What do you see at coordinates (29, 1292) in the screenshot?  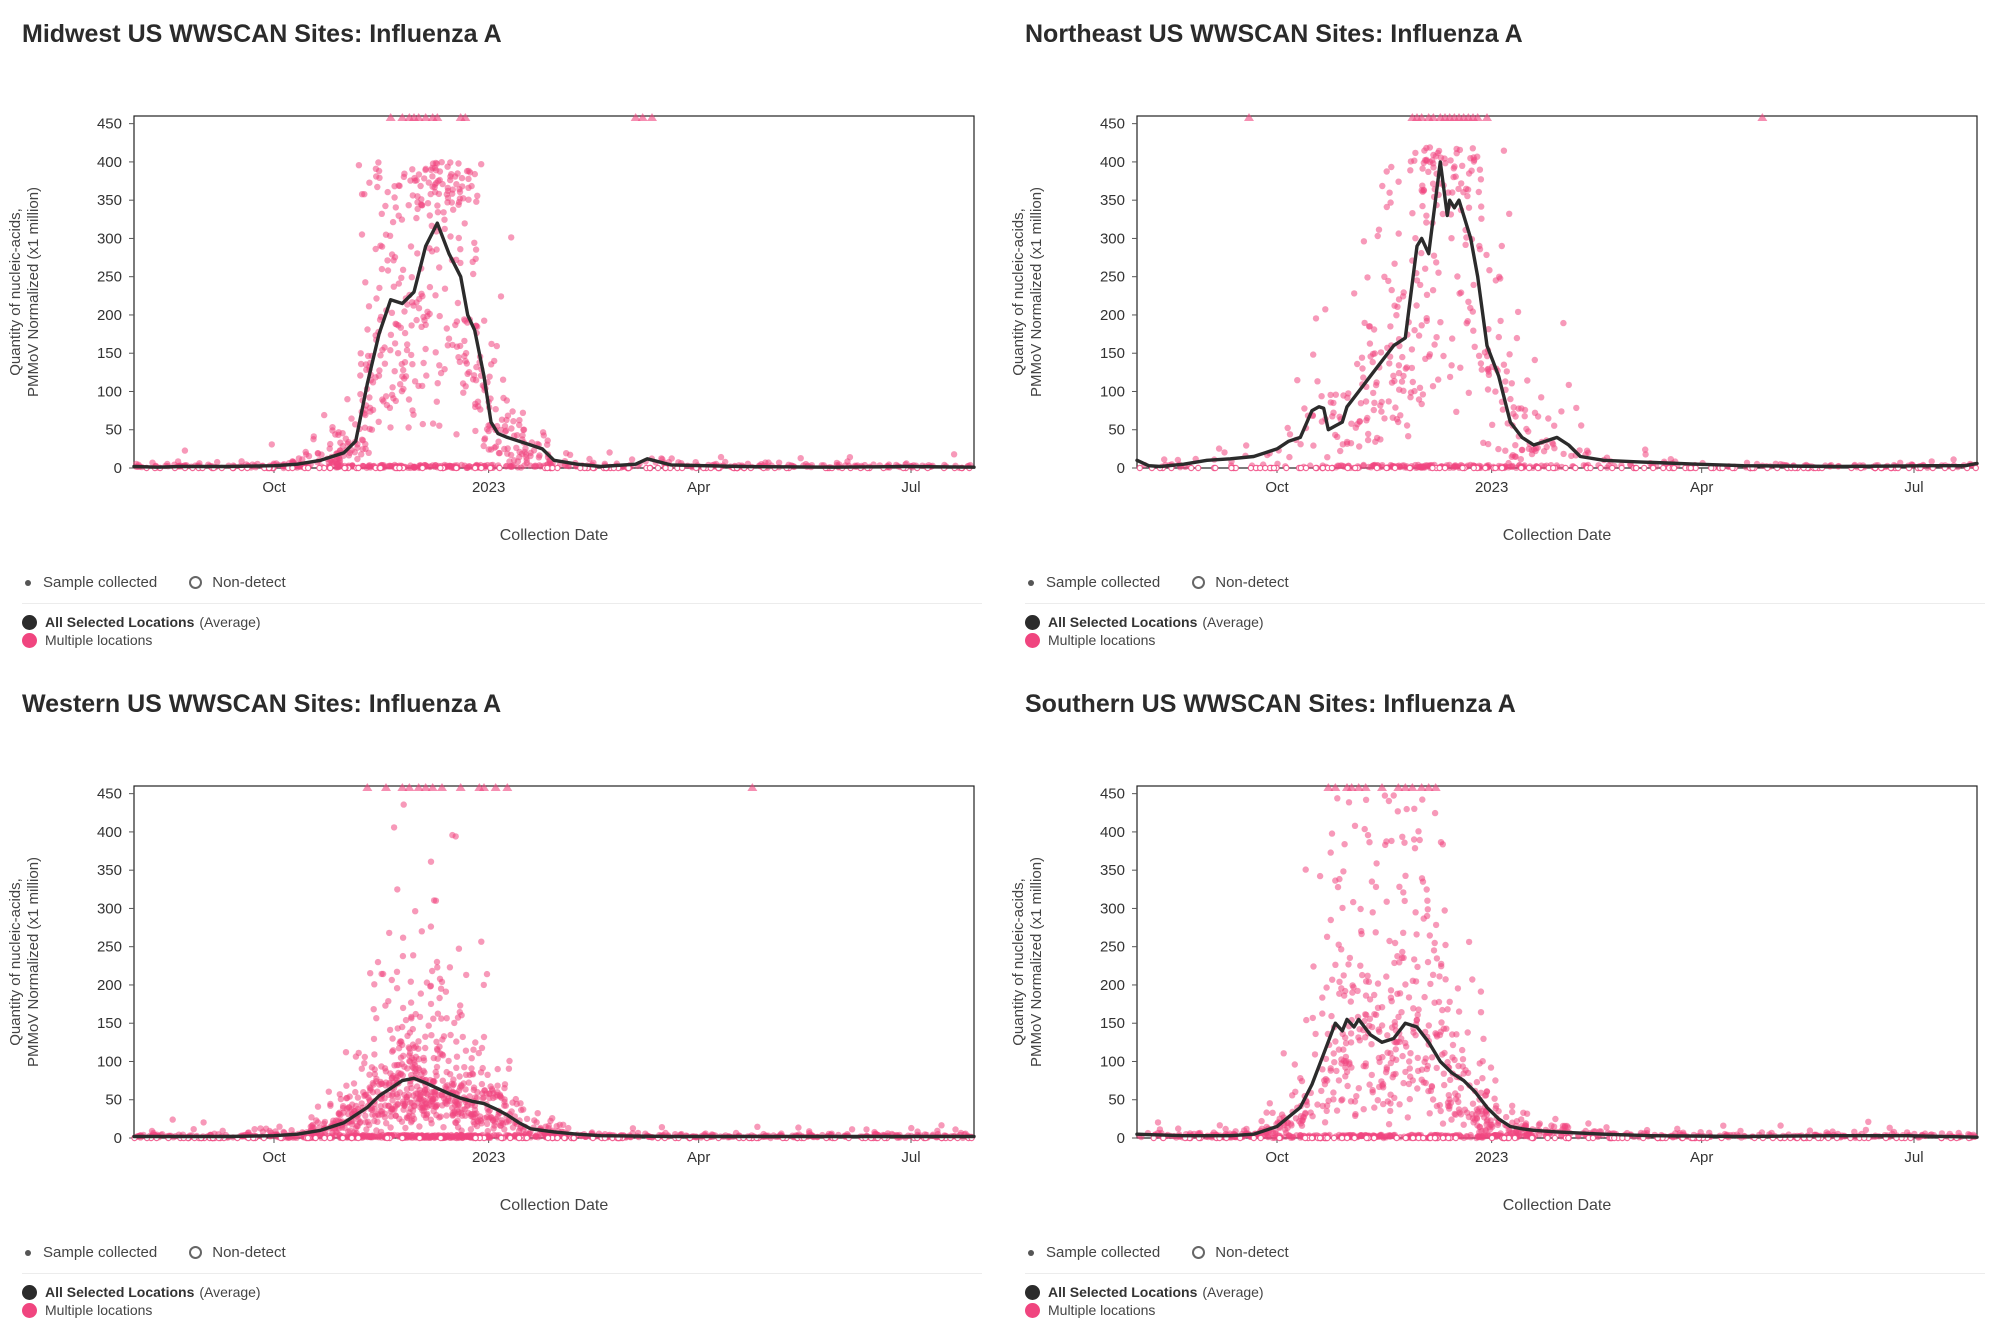 I see `average-dot-icon` at bounding box center [29, 1292].